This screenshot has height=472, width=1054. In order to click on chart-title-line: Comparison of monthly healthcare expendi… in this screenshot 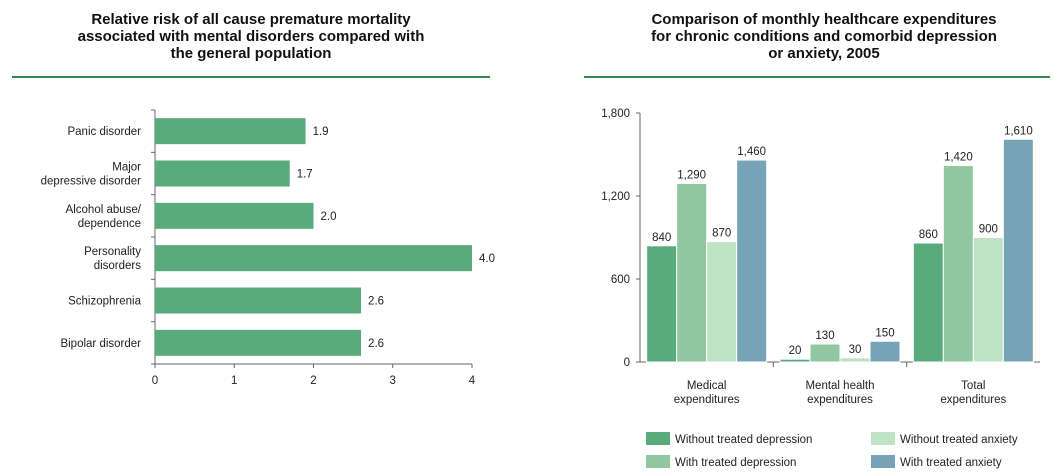, I will do `click(823, 19)`.